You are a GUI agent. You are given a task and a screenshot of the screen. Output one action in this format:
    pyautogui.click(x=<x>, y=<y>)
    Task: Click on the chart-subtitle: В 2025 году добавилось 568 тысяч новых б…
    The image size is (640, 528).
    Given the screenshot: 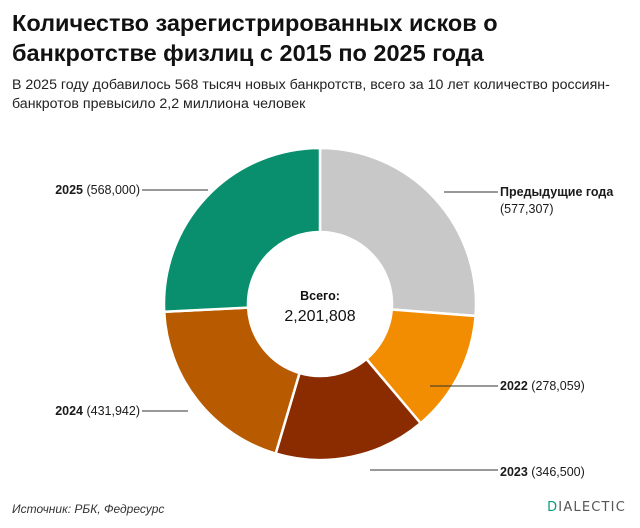 What is the action you would take?
    pyautogui.click(x=311, y=94)
    